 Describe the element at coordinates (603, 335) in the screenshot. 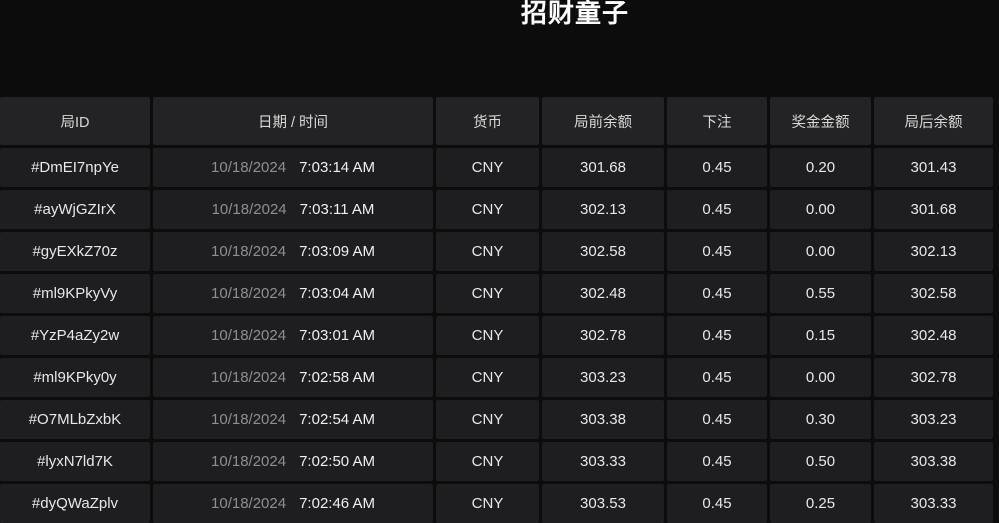

I see `cell-balance-before: 302.78` at that location.